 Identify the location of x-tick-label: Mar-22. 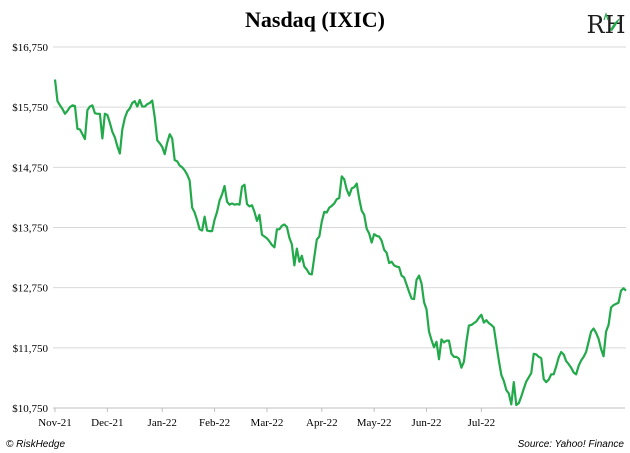
(267, 423).